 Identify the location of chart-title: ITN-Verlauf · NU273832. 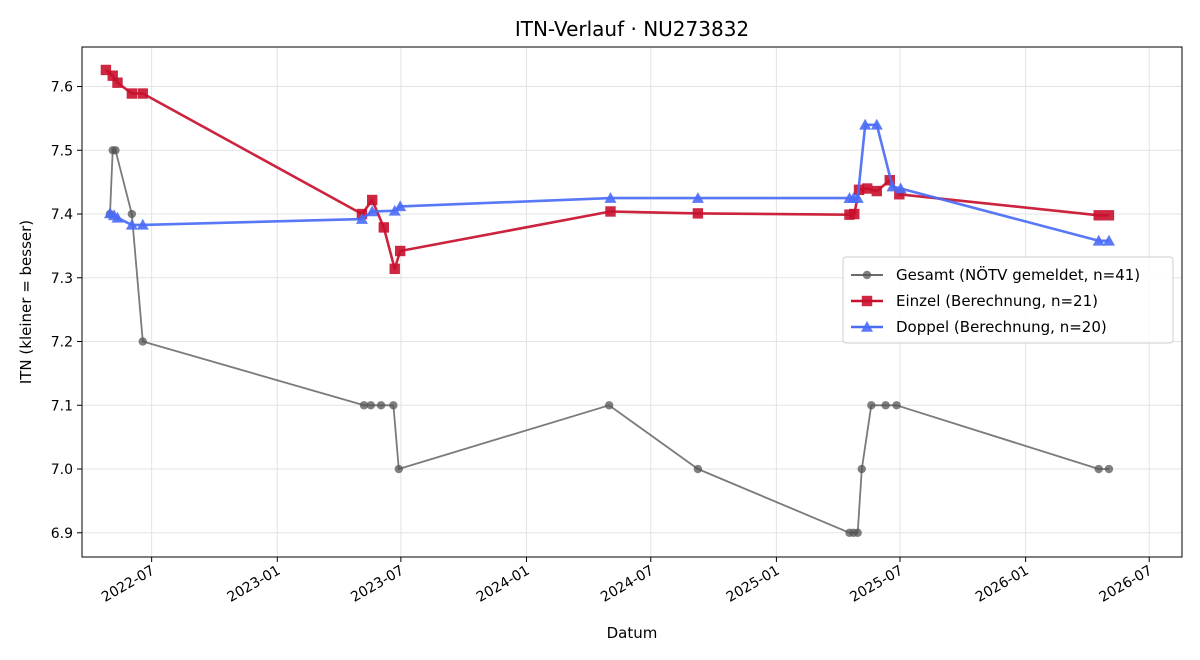
(632, 29).